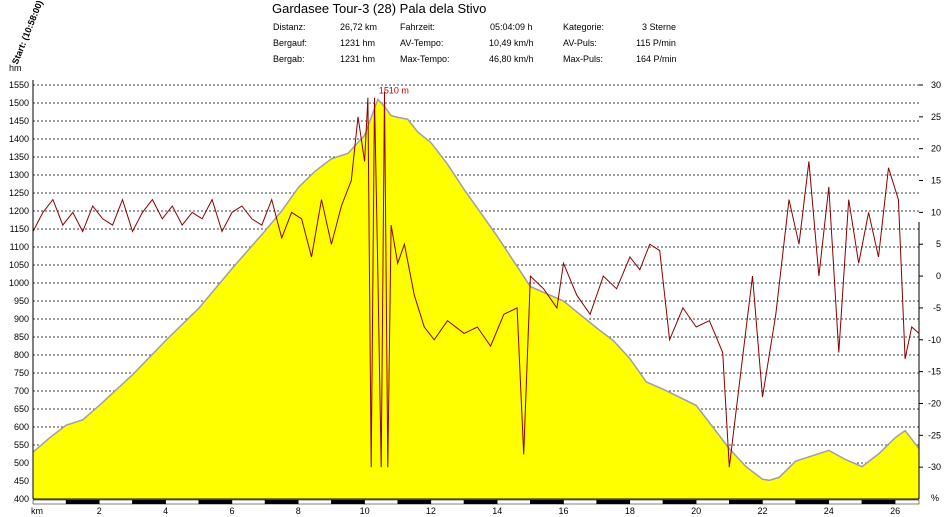 The image size is (945, 517). I want to click on y-tick-label: 800, so click(21, 355).